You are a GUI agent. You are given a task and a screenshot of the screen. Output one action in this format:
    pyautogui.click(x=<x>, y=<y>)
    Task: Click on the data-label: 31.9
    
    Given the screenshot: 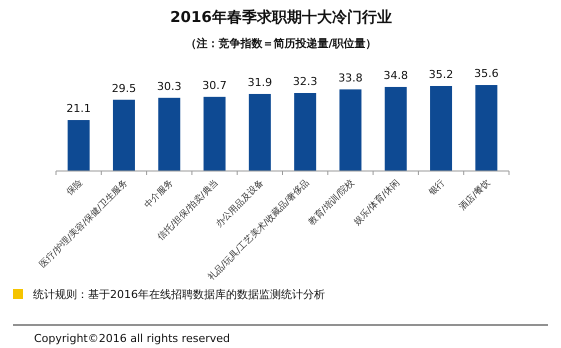 What is the action you would take?
    pyautogui.click(x=260, y=82)
    